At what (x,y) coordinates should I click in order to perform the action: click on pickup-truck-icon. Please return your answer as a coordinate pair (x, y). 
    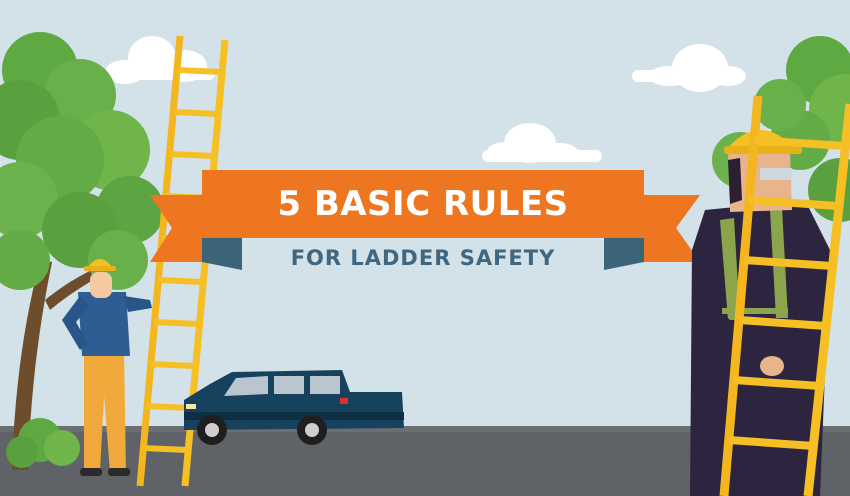
    Looking at the image, I should click on (294, 407).